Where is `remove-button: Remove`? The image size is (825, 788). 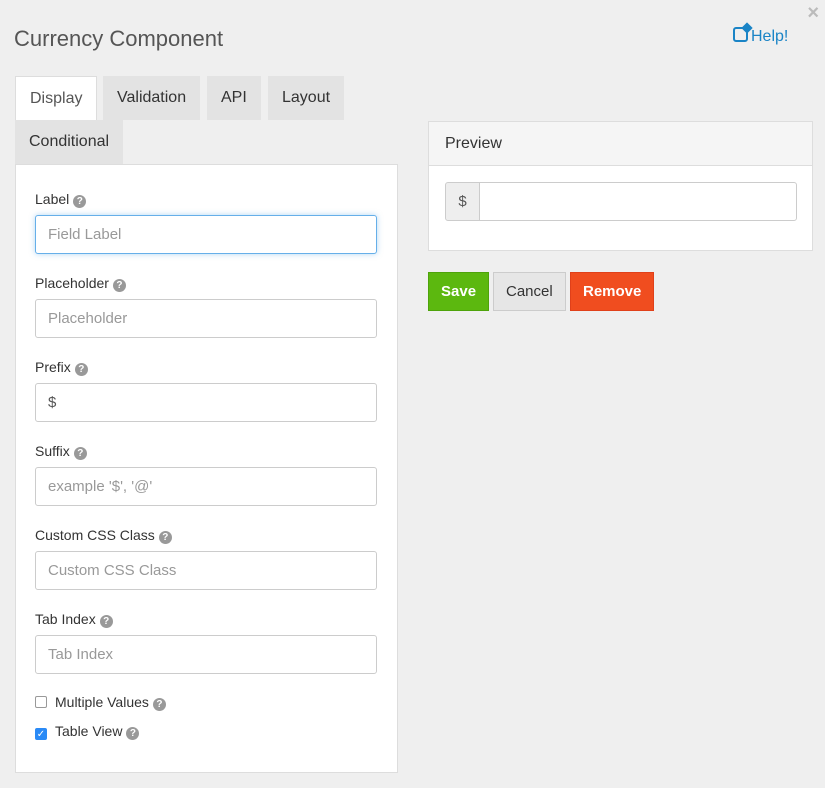
remove-button: Remove is located at coordinates (612, 291).